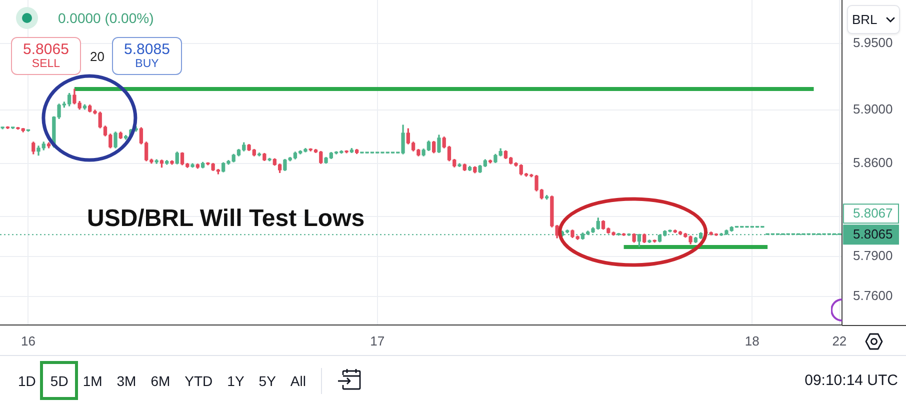 The height and width of the screenshot is (405, 906). I want to click on dropdown: BRL, so click(873, 19).